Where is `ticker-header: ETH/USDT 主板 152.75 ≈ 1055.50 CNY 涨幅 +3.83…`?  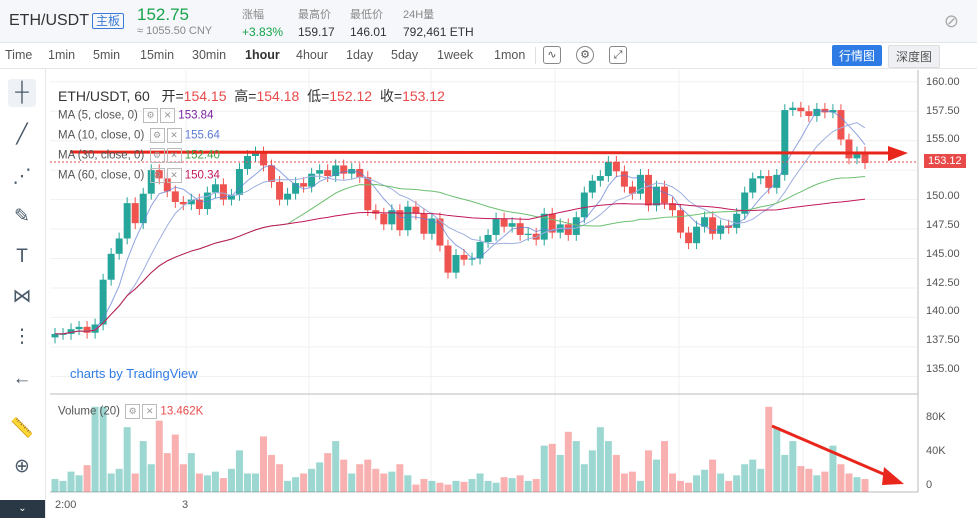
ticker-header: ETH/USDT 主板 152.75 ≈ 1055.50 CNY 涨幅 +3.83… is located at coordinates (488, 21).